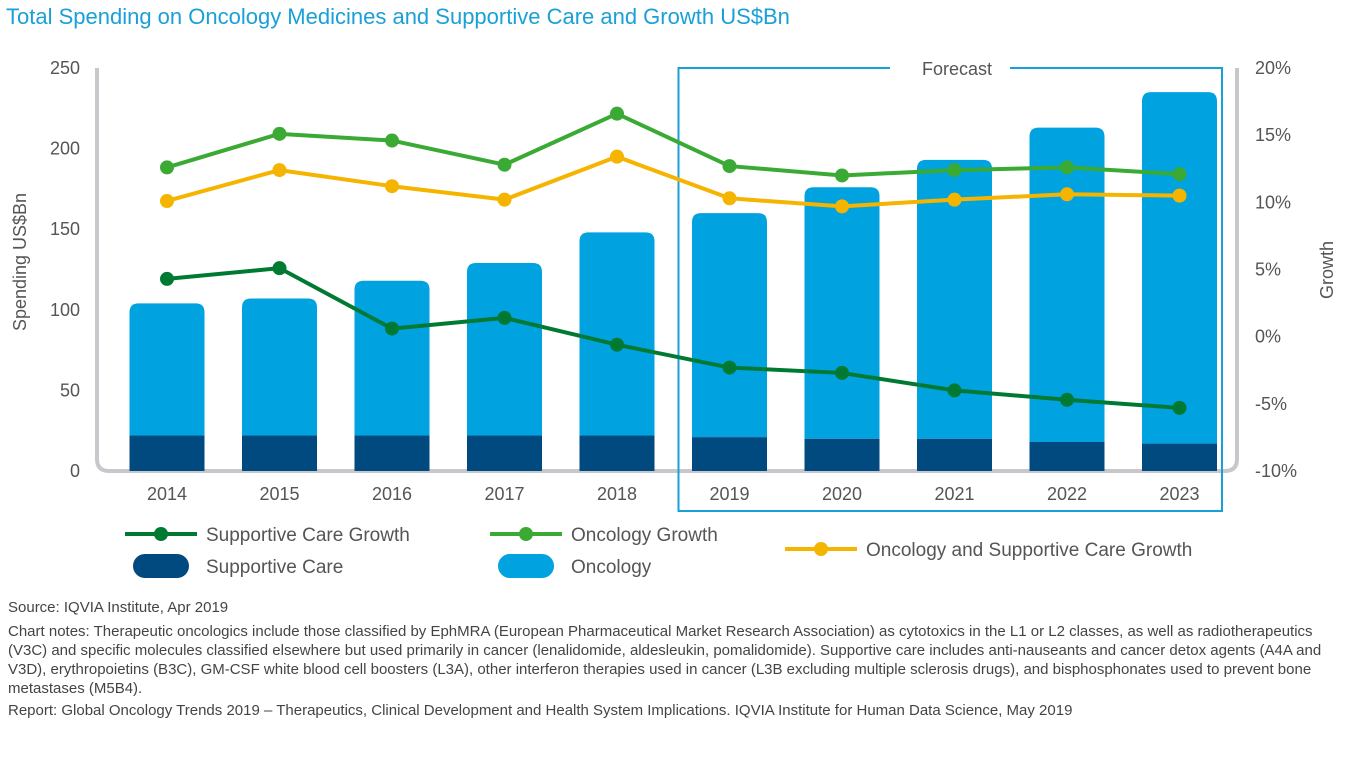 The width and height of the screenshot is (1352, 783). Describe the element at coordinates (1179, 494) in the screenshot. I see `x-tick-label: 2023` at that location.